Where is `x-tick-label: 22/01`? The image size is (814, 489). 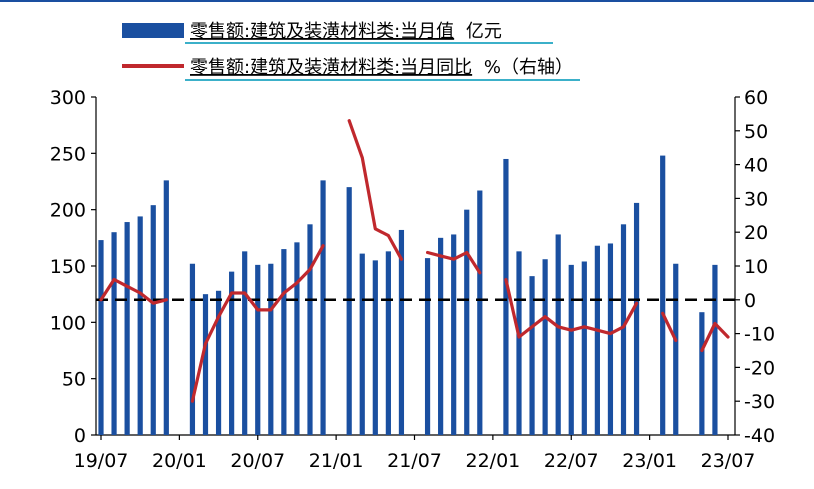 x-tick-label: 22/01 is located at coordinates (492, 461).